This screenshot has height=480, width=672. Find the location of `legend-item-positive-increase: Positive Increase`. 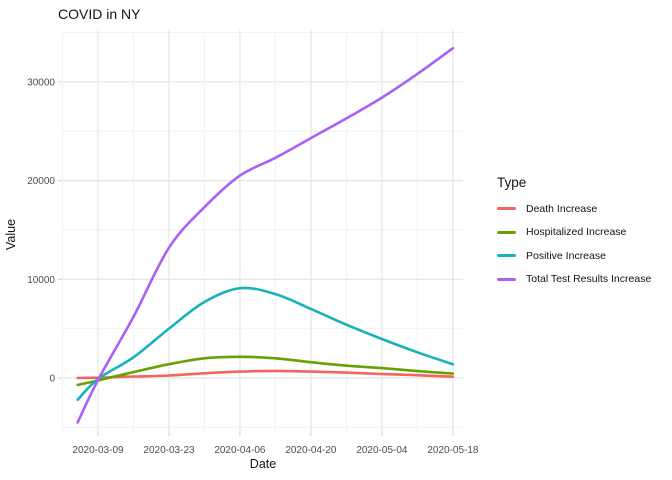

legend-item-positive-increase: Positive Increase is located at coordinates (582, 255).